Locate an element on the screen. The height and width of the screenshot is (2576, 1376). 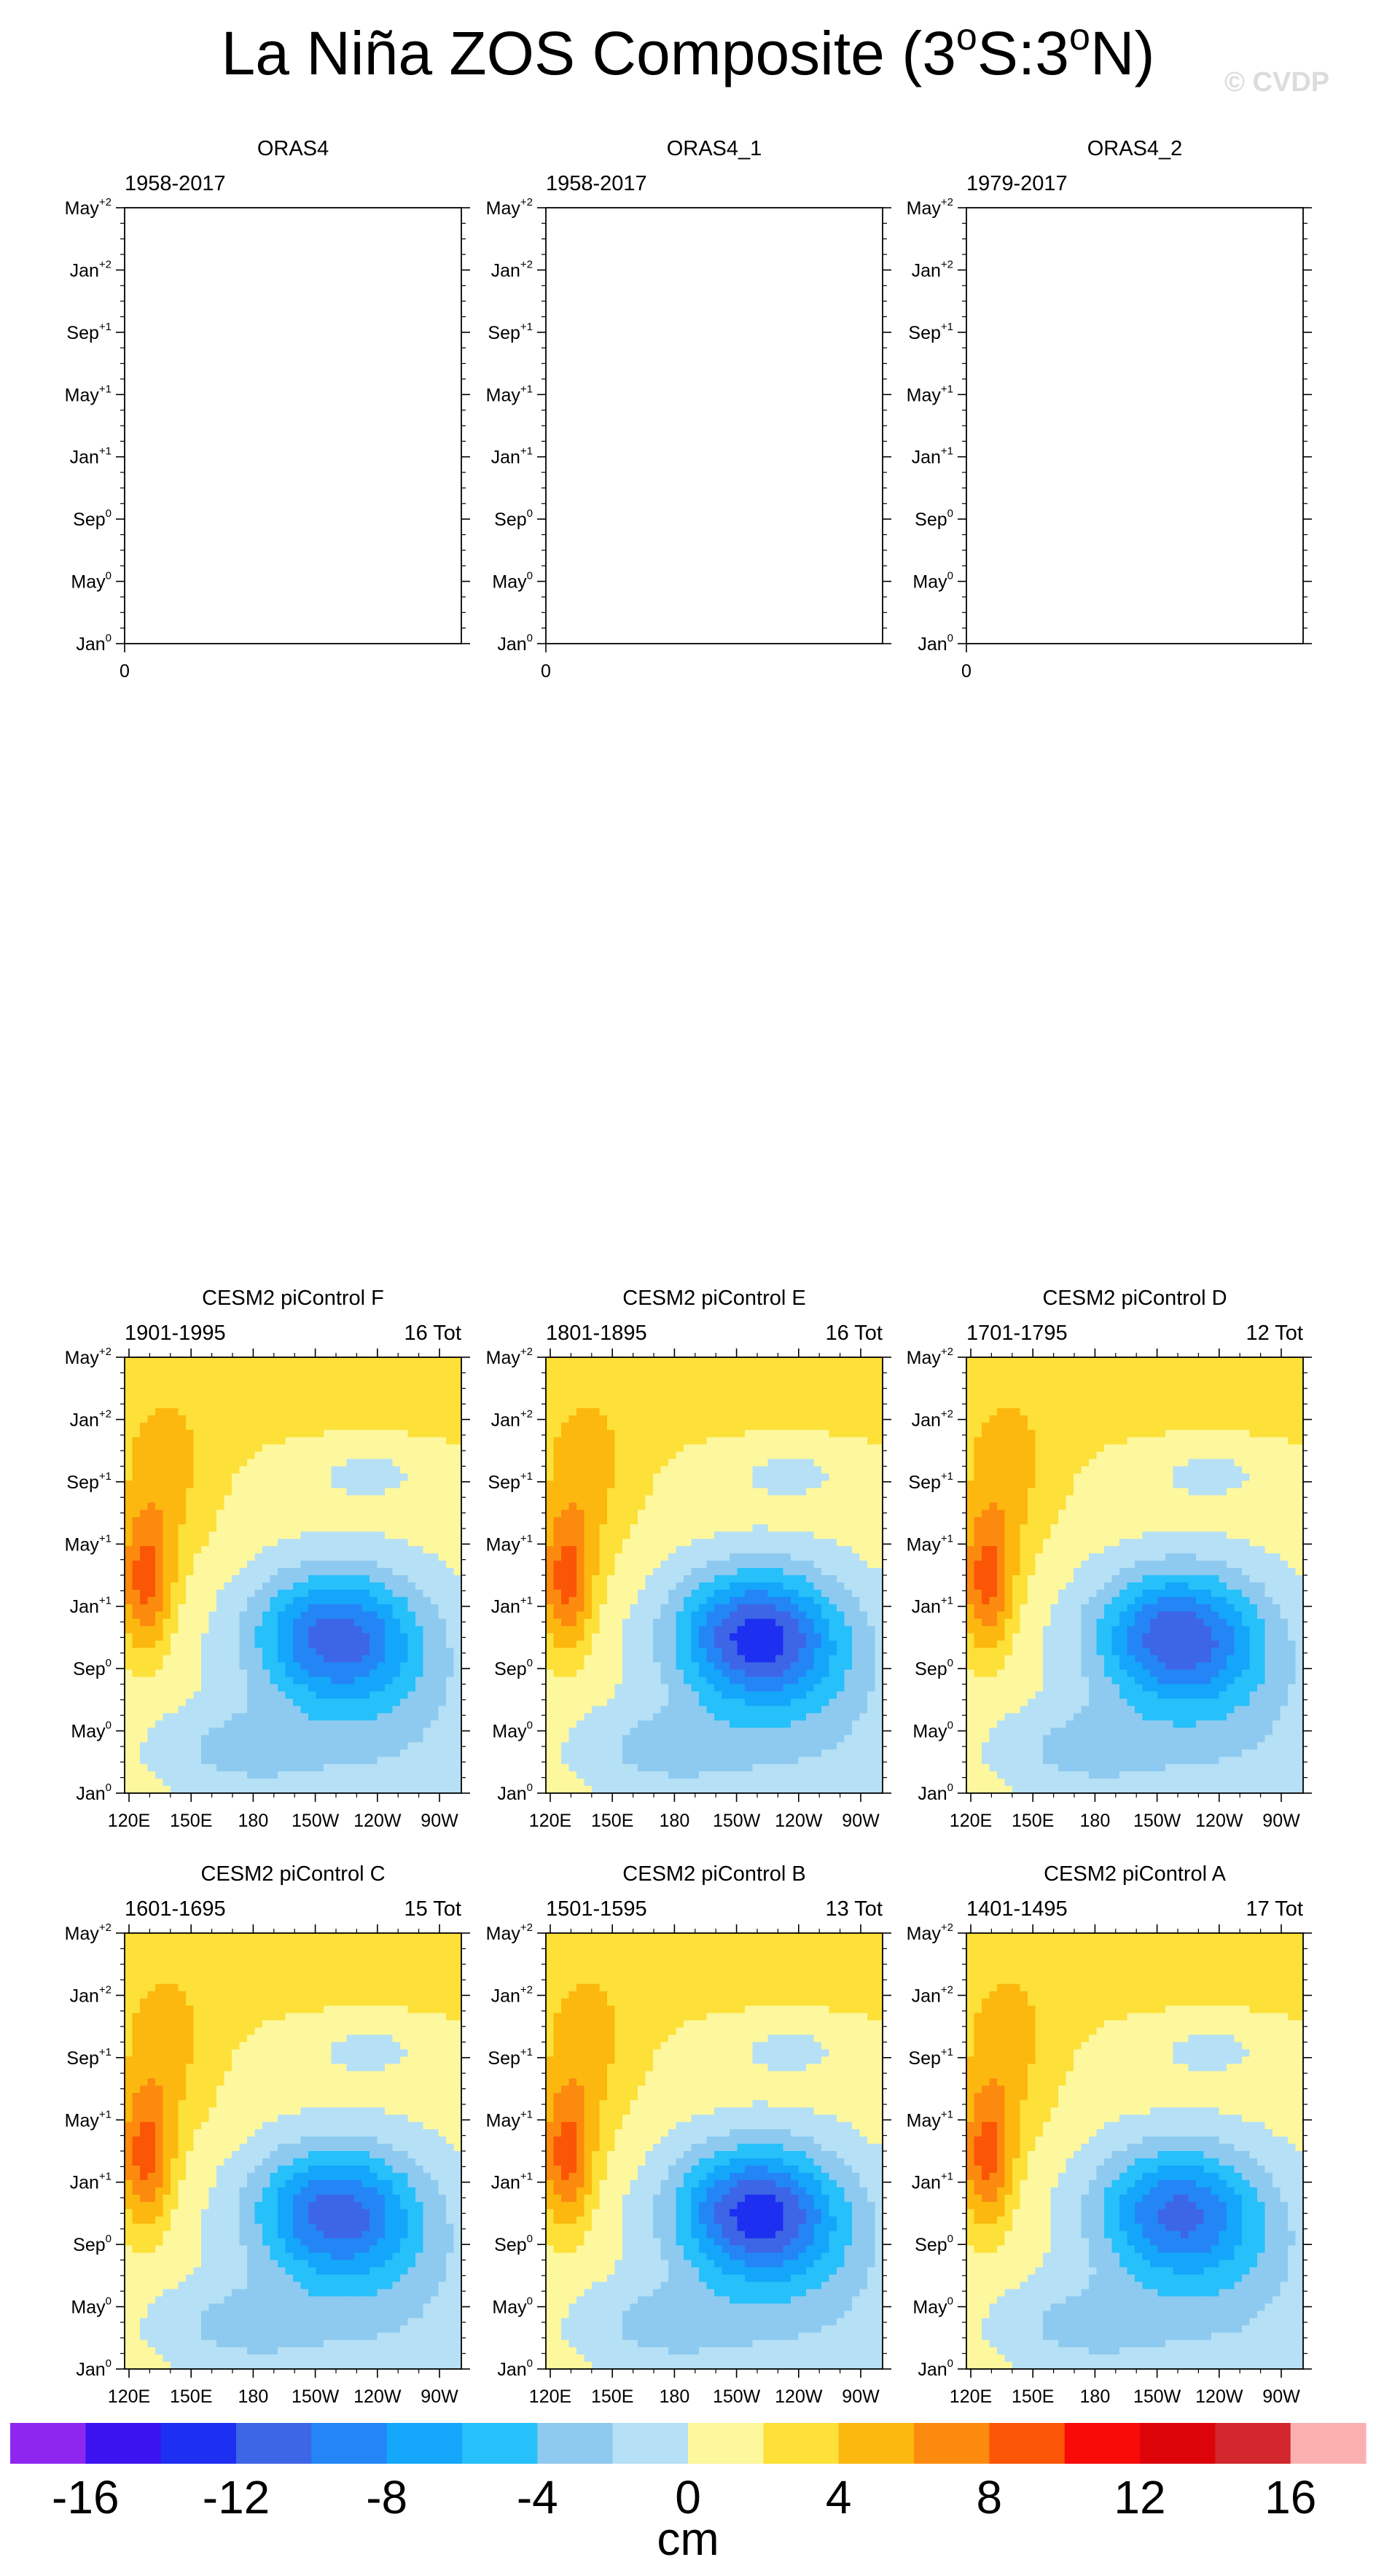
y-tick-label: Sep+1 is located at coordinates (930, 332).